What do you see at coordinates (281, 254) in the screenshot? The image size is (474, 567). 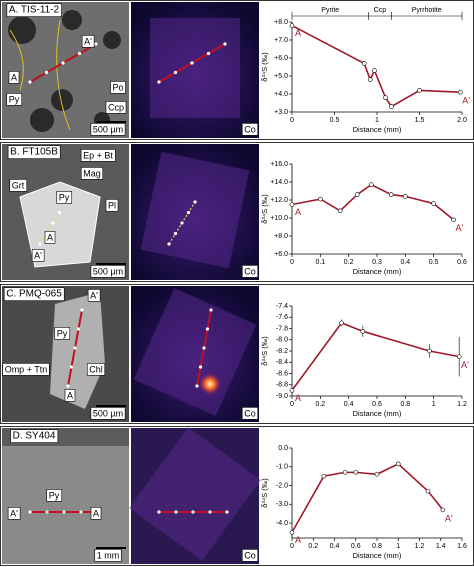 I see `y-tick-label: +6.0` at bounding box center [281, 254].